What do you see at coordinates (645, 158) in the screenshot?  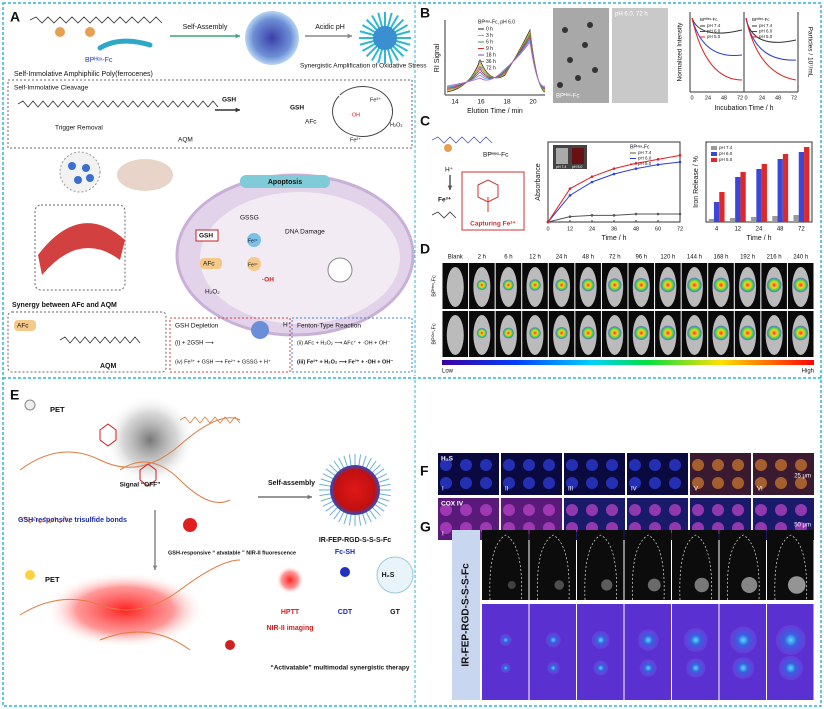 I see `legend-label: pH 6.0` at bounding box center [645, 158].